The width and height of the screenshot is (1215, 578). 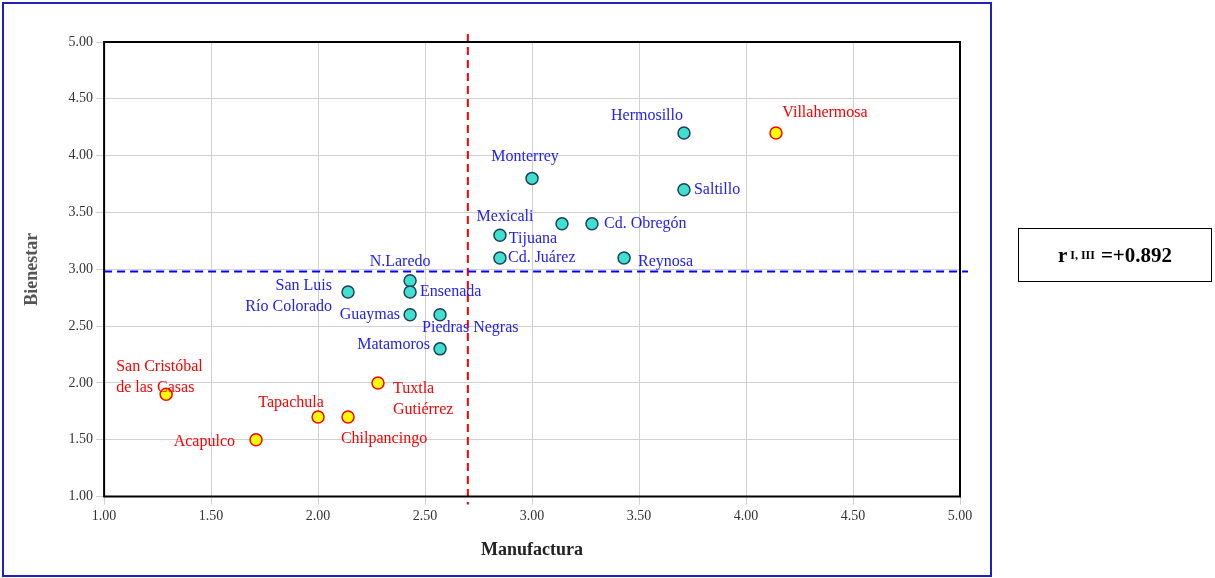 I want to click on x-tick-label: 4.50, so click(x=853, y=515).